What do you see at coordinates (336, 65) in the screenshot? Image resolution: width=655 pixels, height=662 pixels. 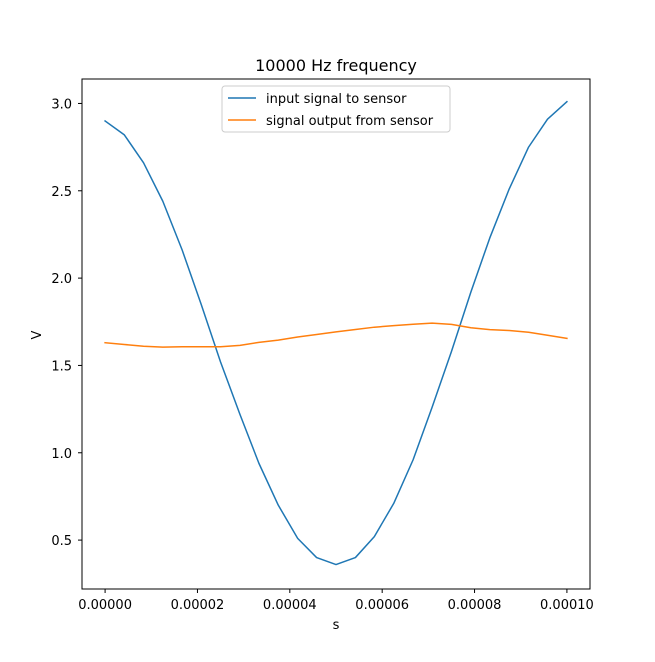 I see `chart-title: 10000 Hz frequency` at bounding box center [336, 65].